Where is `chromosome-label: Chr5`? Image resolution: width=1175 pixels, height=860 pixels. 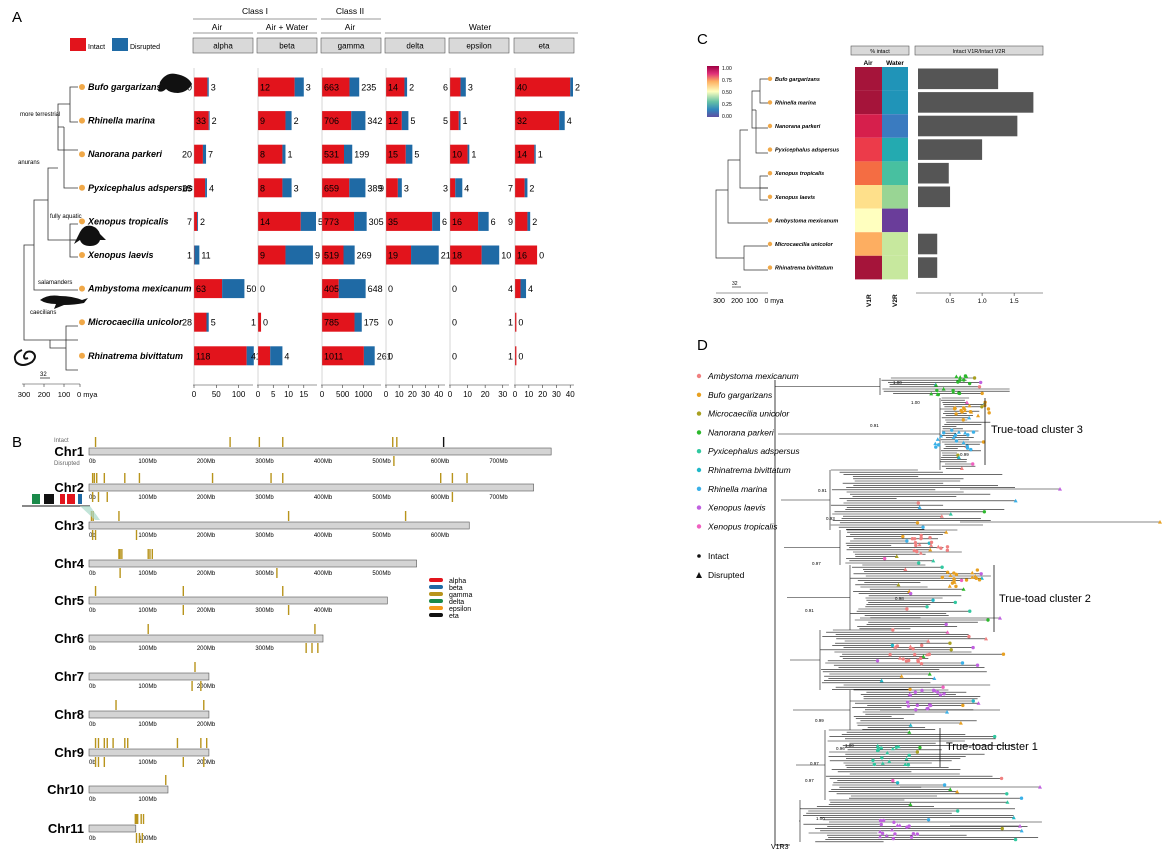 chromosome-label: Chr5 is located at coordinates (69, 600).